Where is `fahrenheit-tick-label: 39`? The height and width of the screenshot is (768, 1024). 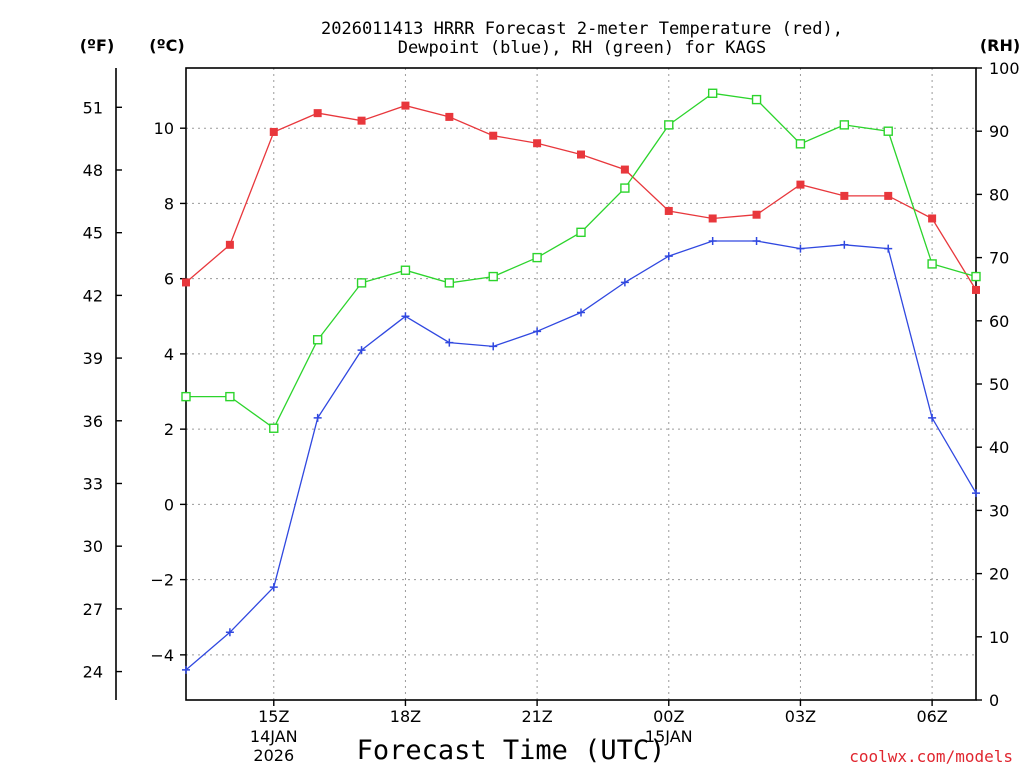 fahrenheit-tick-label: 39 is located at coordinates (93, 358).